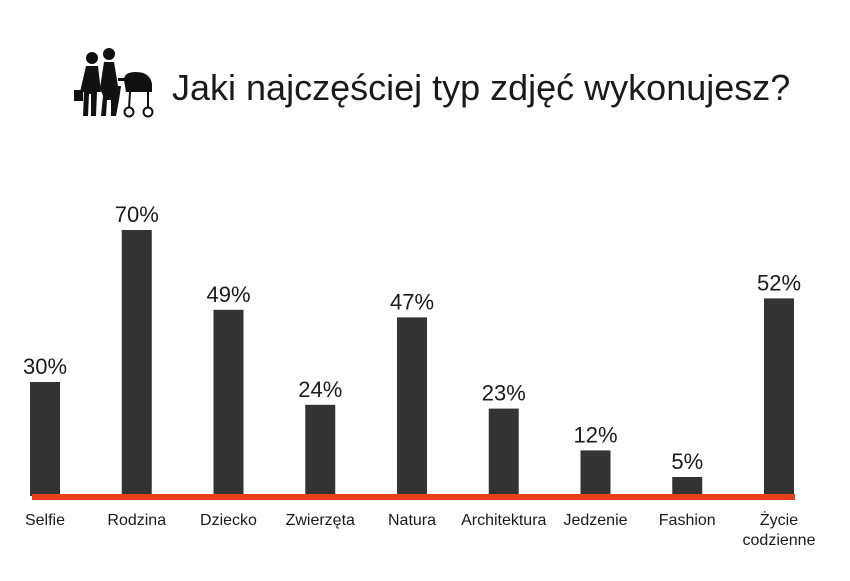 This screenshot has width=850, height=581. Describe the element at coordinates (114, 83) in the screenshot. I see `family-with-stroller-icon` at that location.